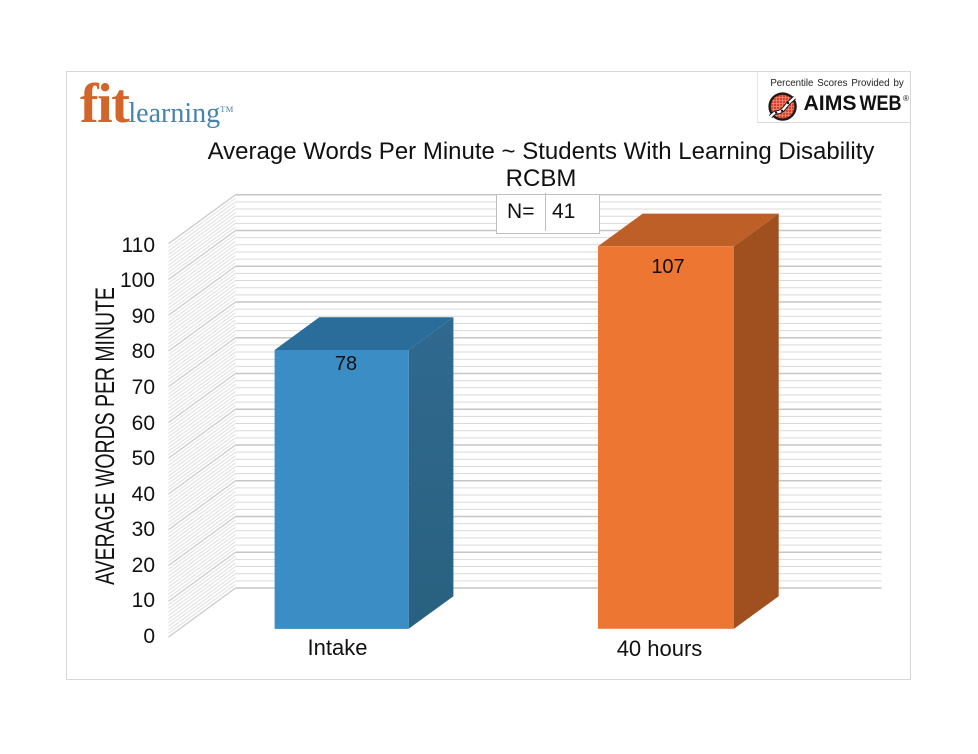  What do you see at coordinates (830, 103) in the screenshot?
I see `svg-text: AIMS` at bounding box center [830, 103].